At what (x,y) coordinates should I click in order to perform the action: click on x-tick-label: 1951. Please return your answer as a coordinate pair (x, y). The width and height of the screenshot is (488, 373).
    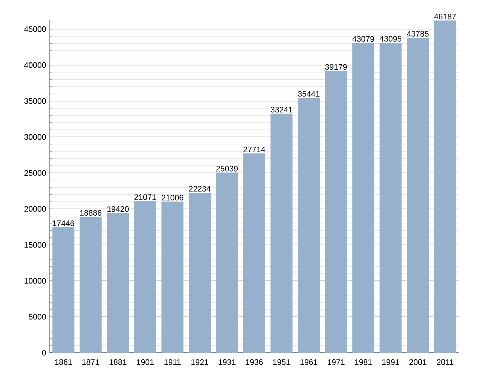
    Looking at the image, I should click on (281, 363).